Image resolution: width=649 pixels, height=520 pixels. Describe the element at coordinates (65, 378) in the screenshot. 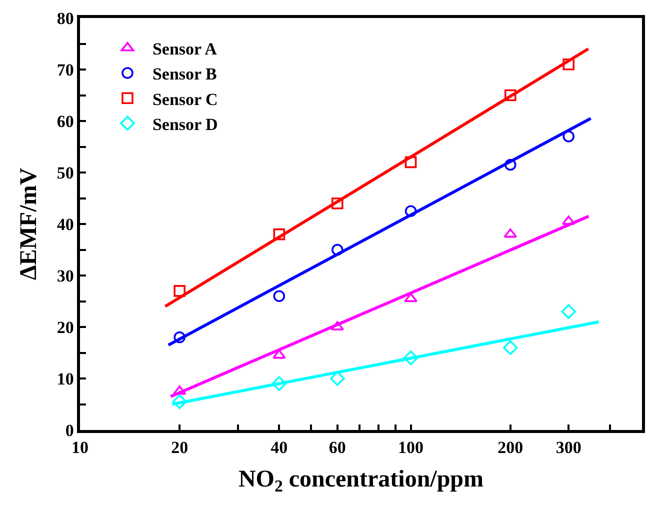

I see `y-tick-label: 10` at that location.